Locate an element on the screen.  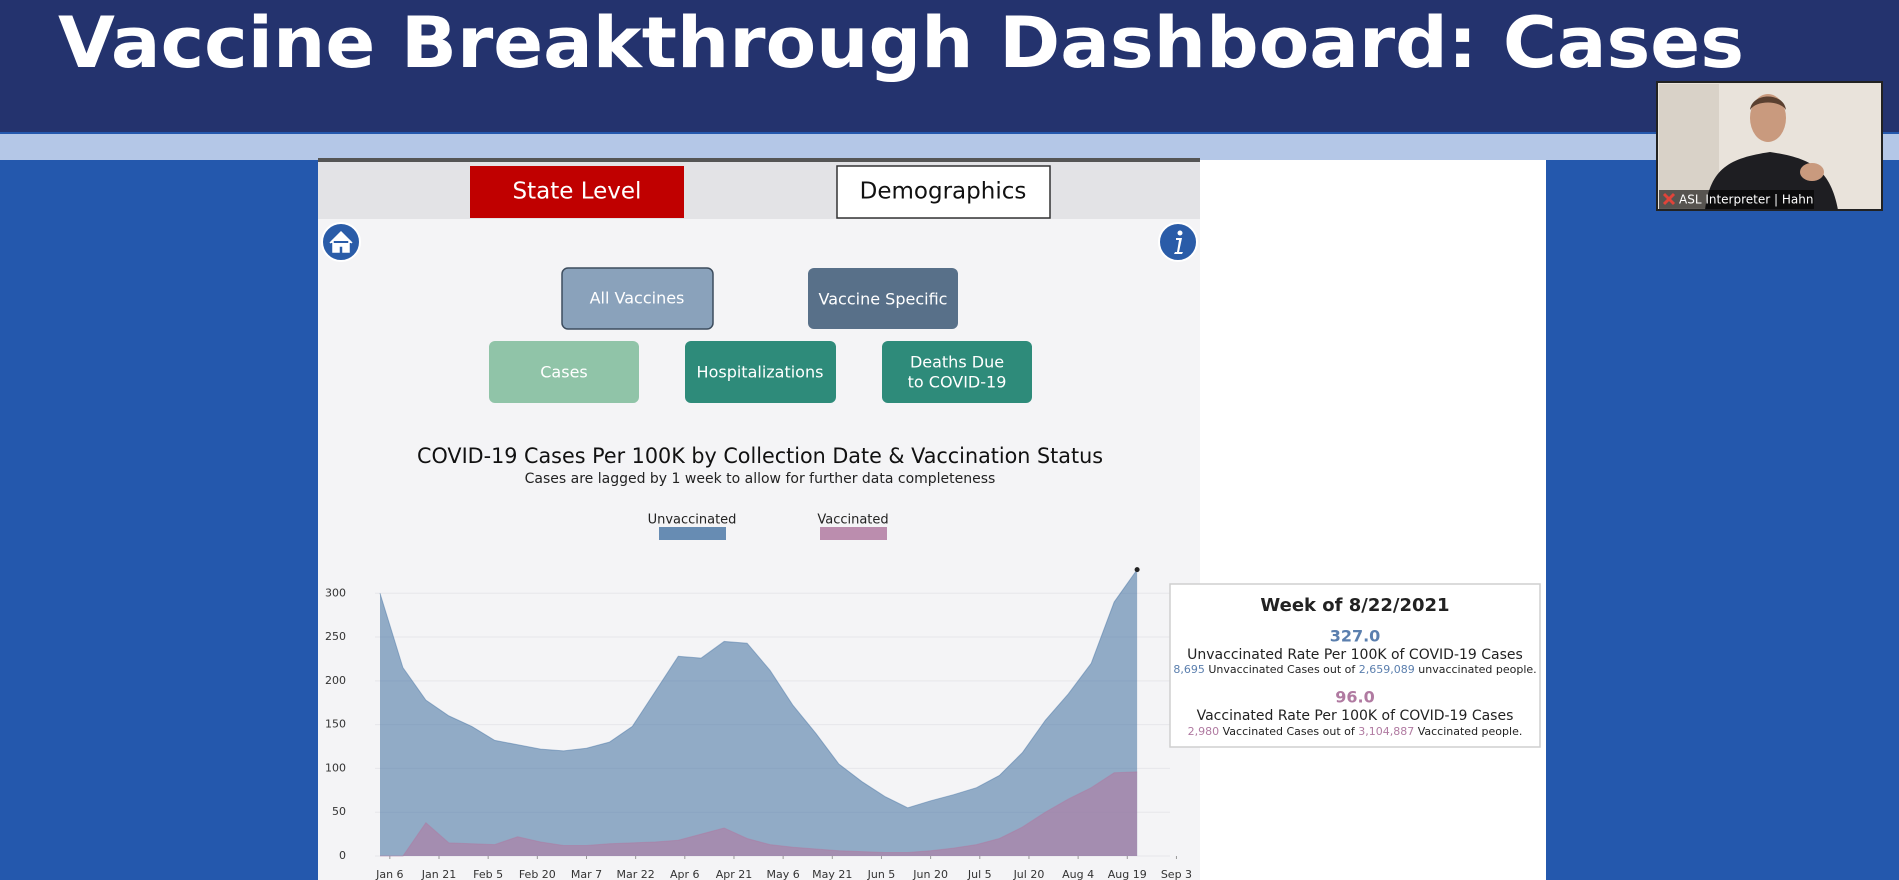
x-tick-label: Jan 6 is located at coordinates (389, 874).